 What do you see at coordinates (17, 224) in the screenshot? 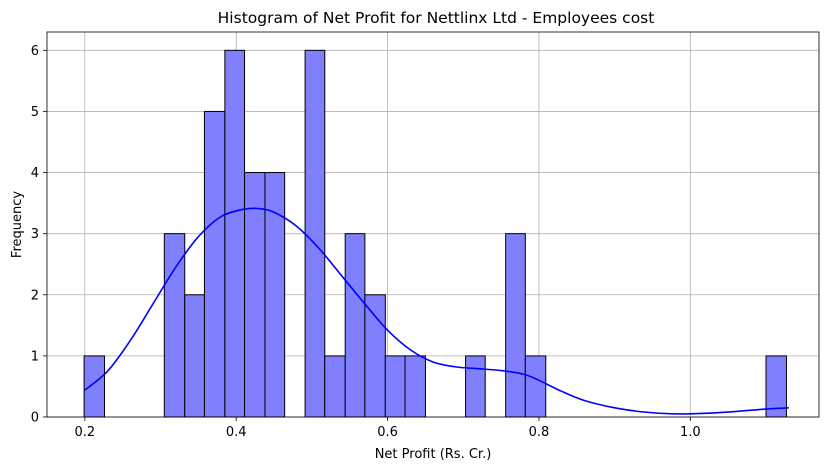
I see `y-axis-label: Frequency` at bounding box center [17, 224].